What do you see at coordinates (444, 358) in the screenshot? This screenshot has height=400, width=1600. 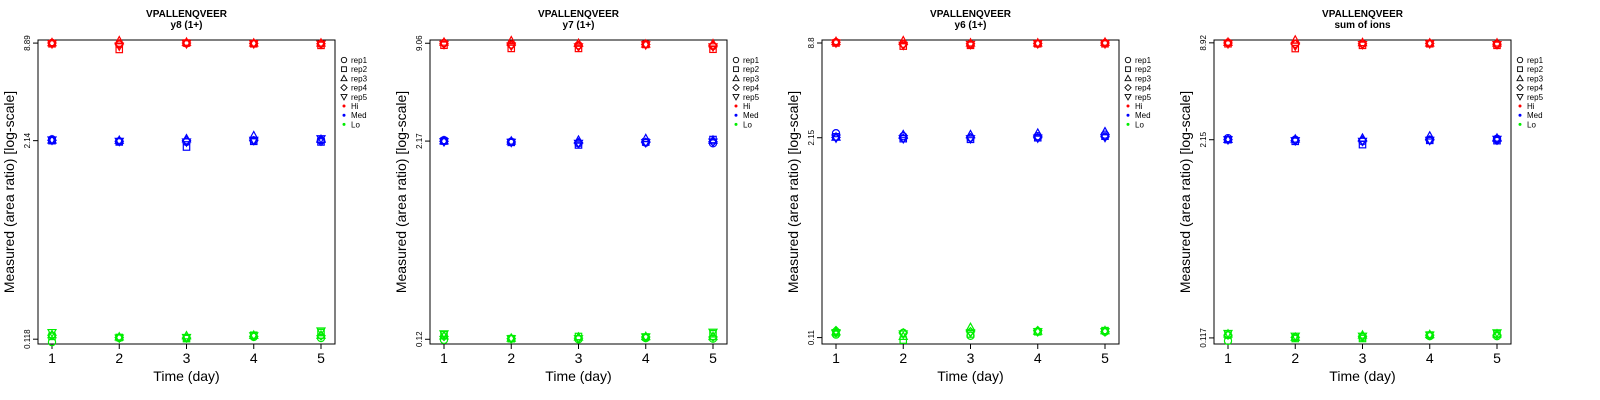 I see `x-tick-label: 1` at bounding box center [444, 358].